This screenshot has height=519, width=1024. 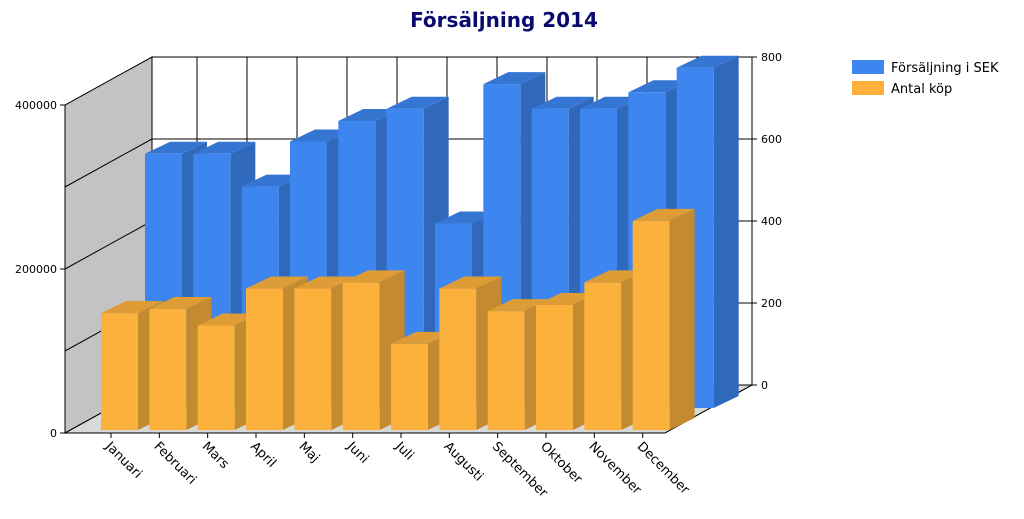 What do you see at coordinates (771, 139) in the screenshot?
I see `right-tick-label: 600` at bounding box center [771, 139].